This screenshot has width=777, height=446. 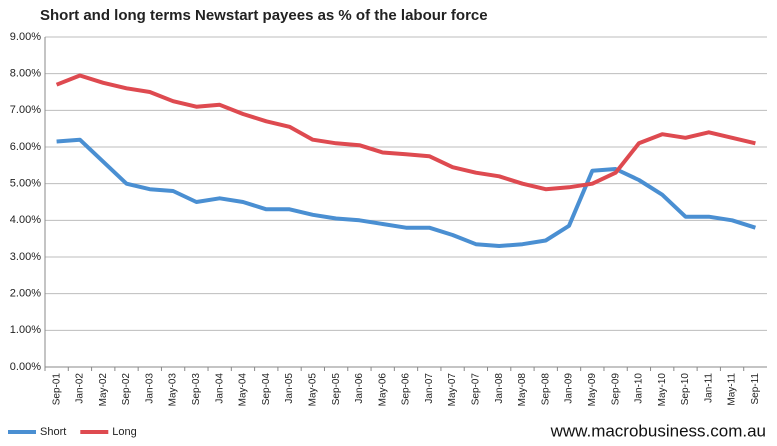 I want to click on y-tick-label: 9.00%, so click(x=25, y=37).